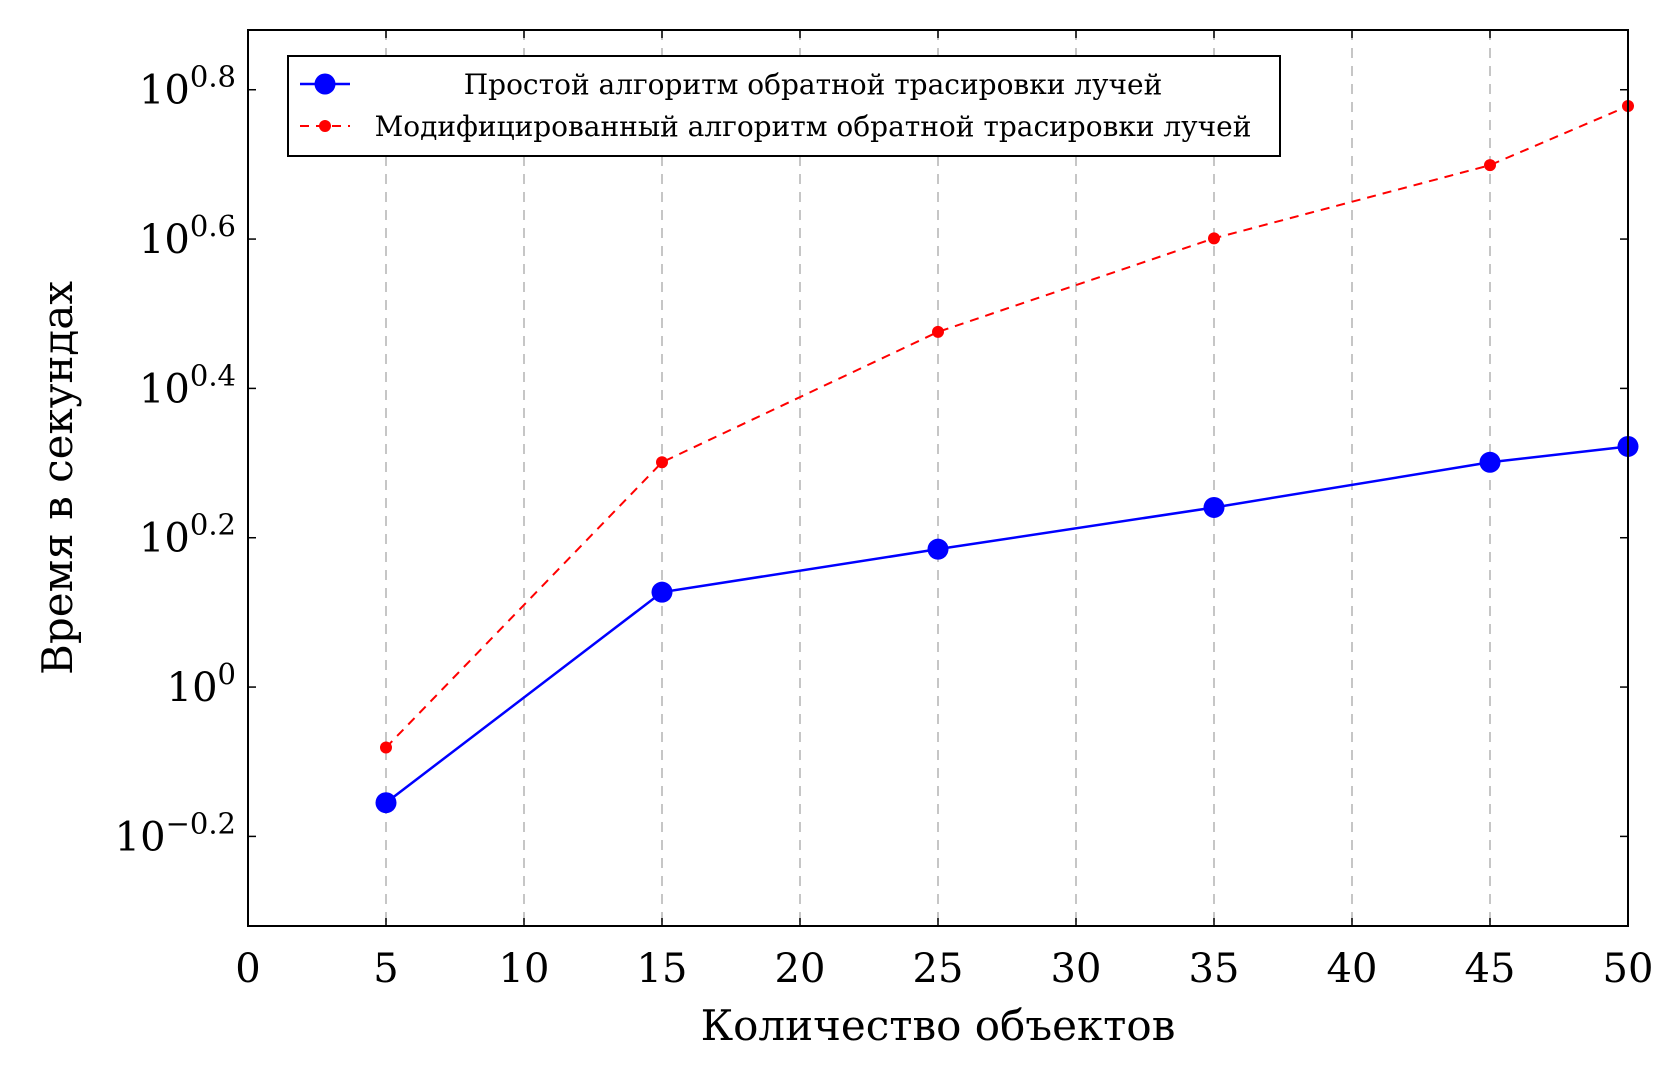  What do you see at coordinates (187, 385) in the screenshot?
I see `y-tick-label-3: 100.4` at bounding box center [187, 385].